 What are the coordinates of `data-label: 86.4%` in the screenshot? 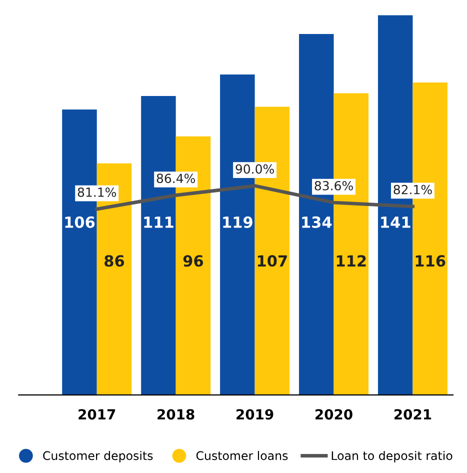 It's located at (175, 179).